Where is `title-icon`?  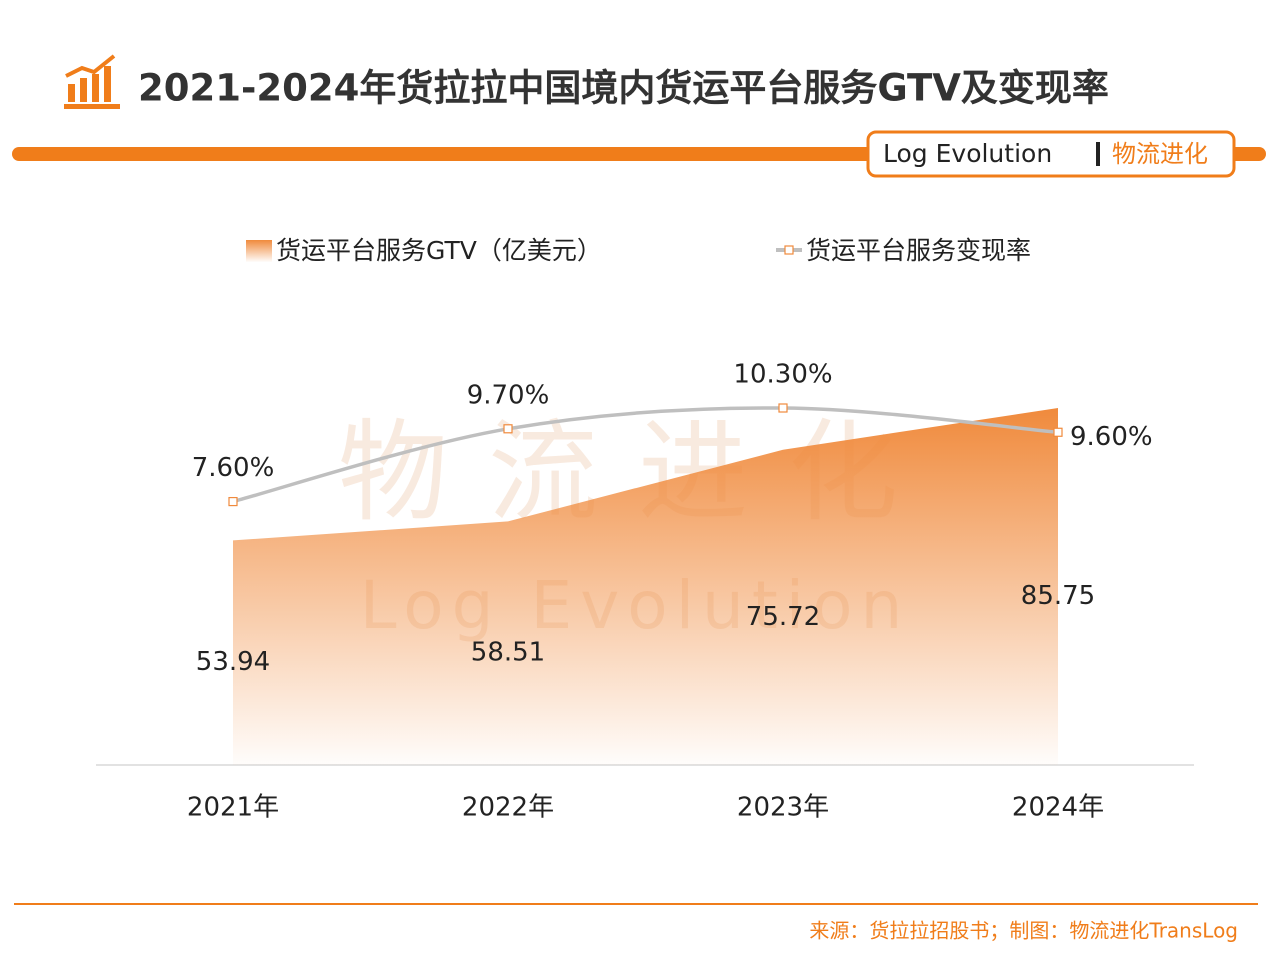 title-icon is located at coordinates (92, 81).